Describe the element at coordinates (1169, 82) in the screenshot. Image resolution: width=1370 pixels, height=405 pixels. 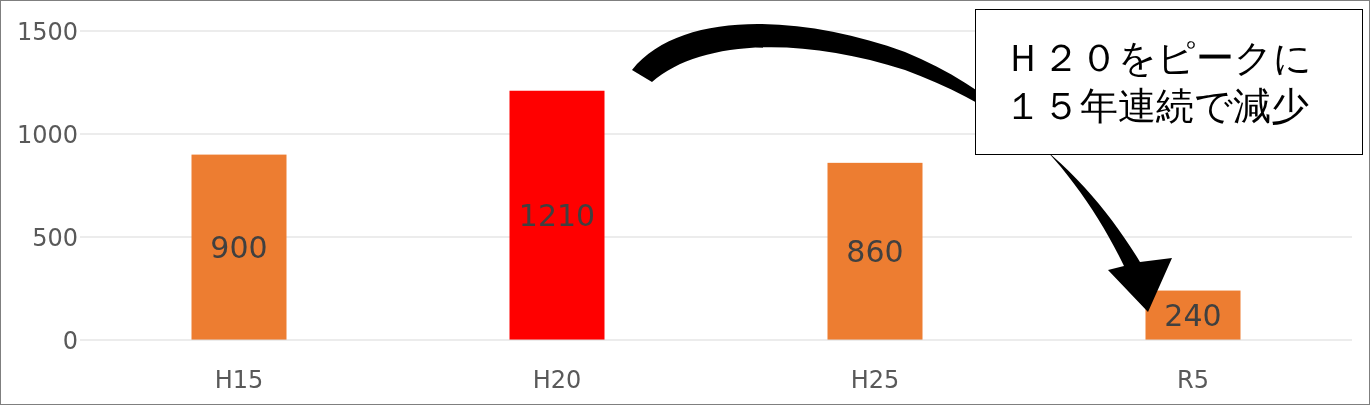
I see `annotation: Ｈ２０をピークに１５年連続で減少` at that location.